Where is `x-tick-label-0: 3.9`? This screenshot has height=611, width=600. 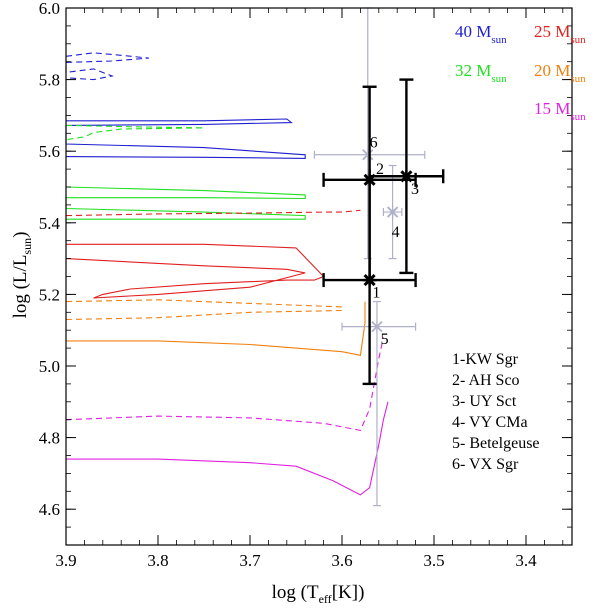
x-tick-label-0: 3.9 is located at coordinates (65, 560).